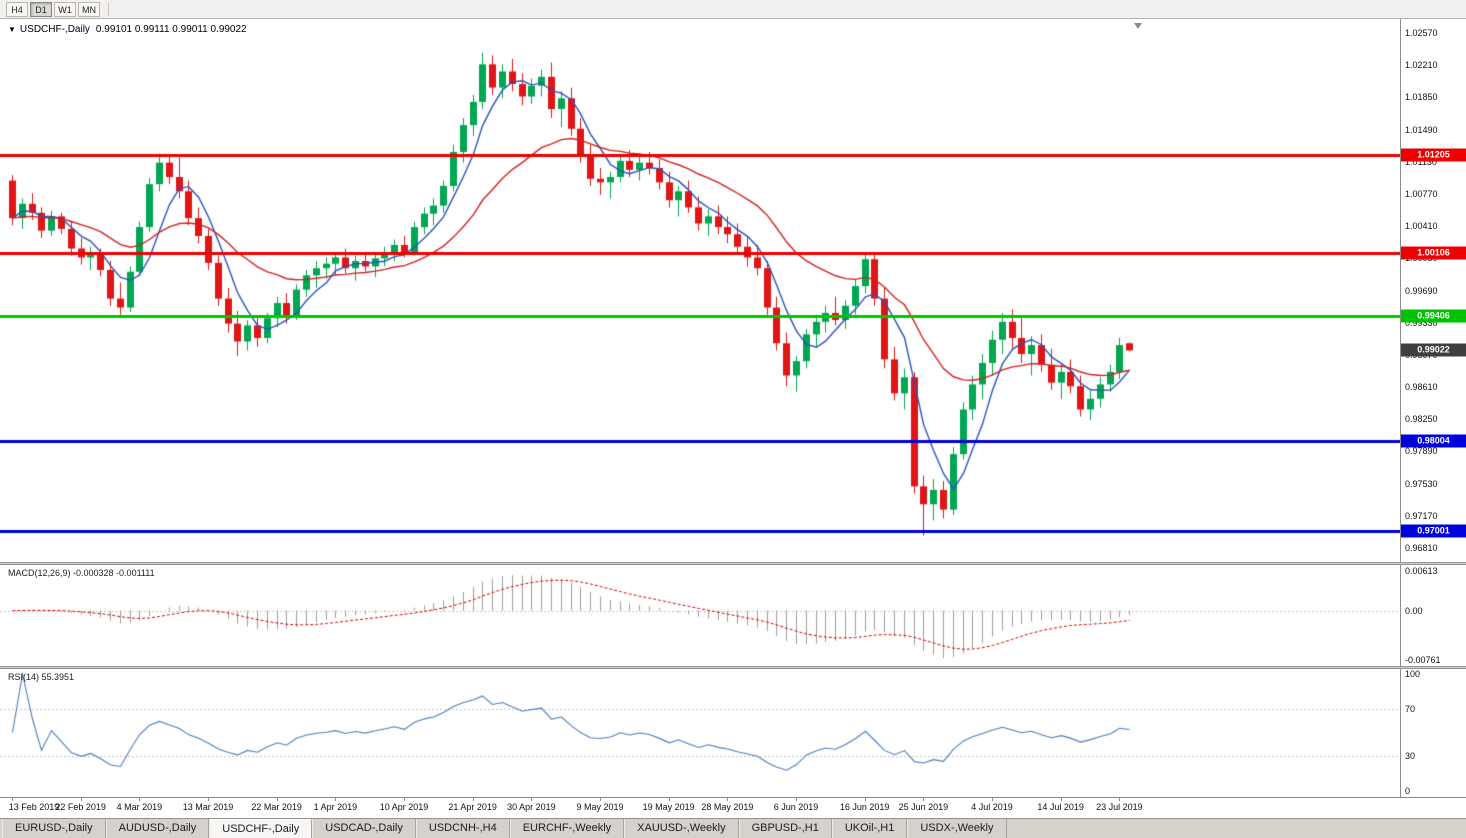 The width and height of the screenshot is (1466, 838). What do you see at coordinates (1421, 193) in the screenshot?
I see `price-axis-tick: 1.00770` at bounding box center [1421, 193].